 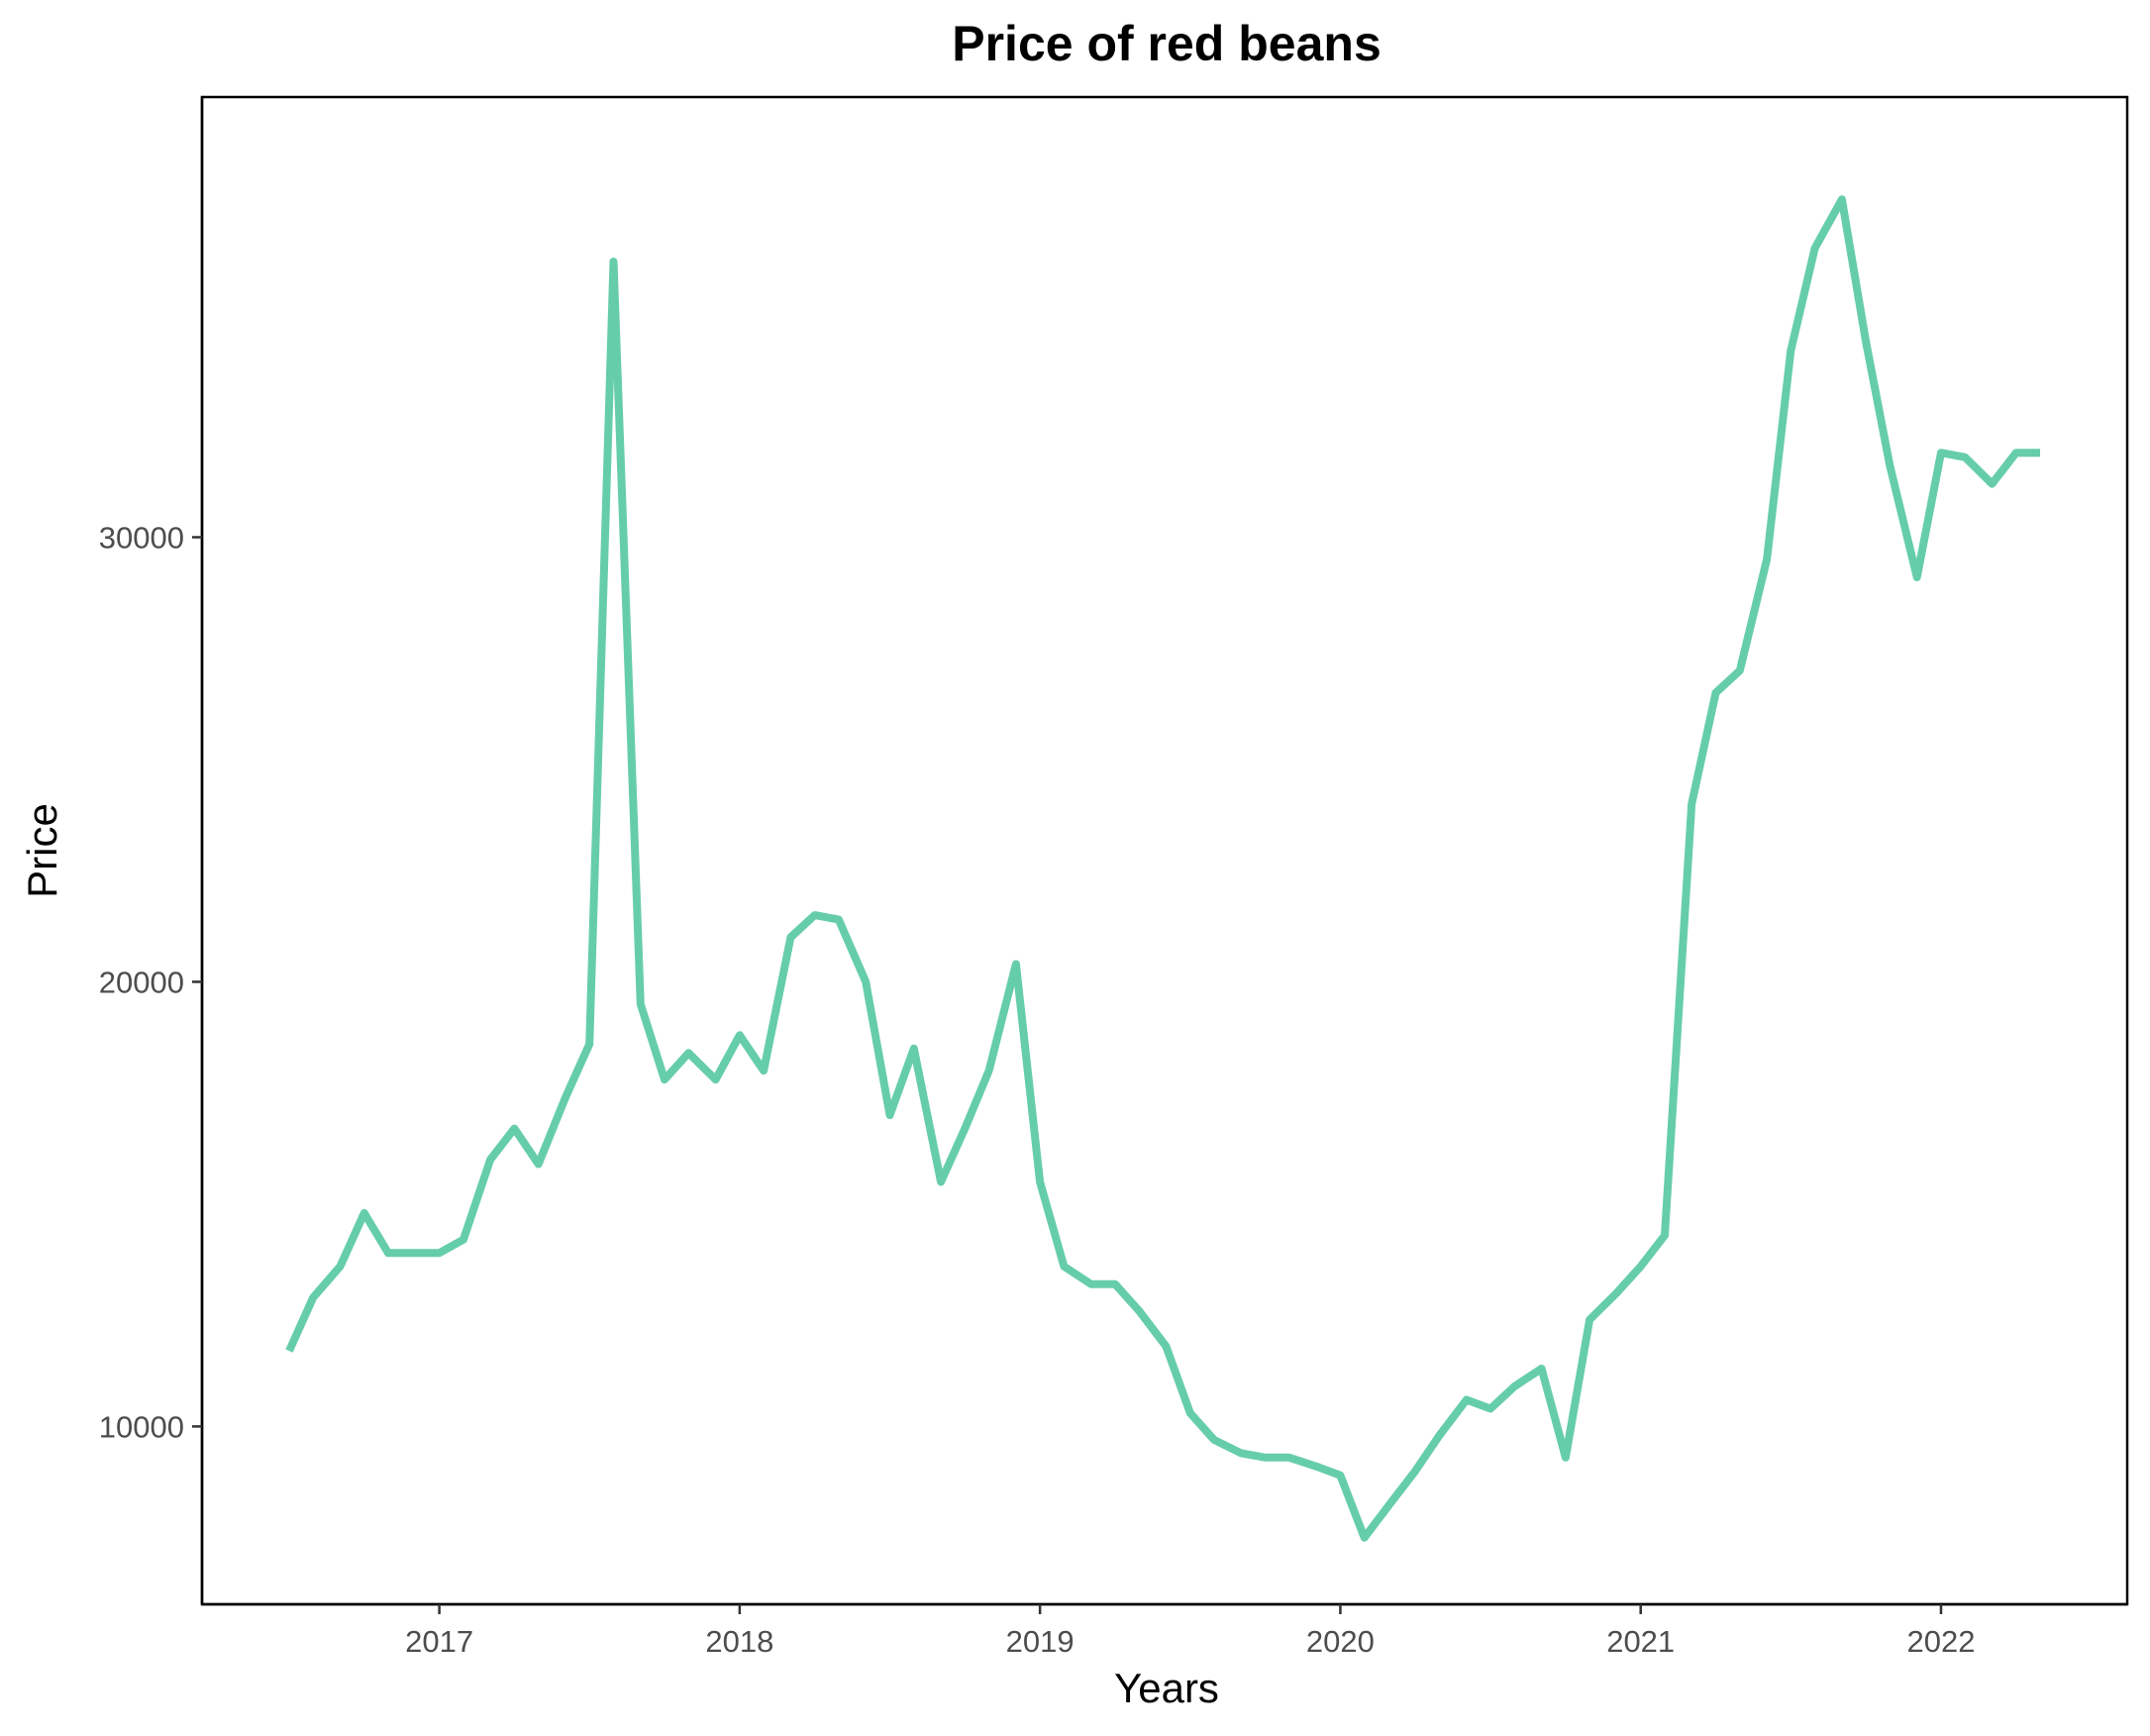 I want to click on y-axis: 10000 20000 30000, so click(x=151, y=850).